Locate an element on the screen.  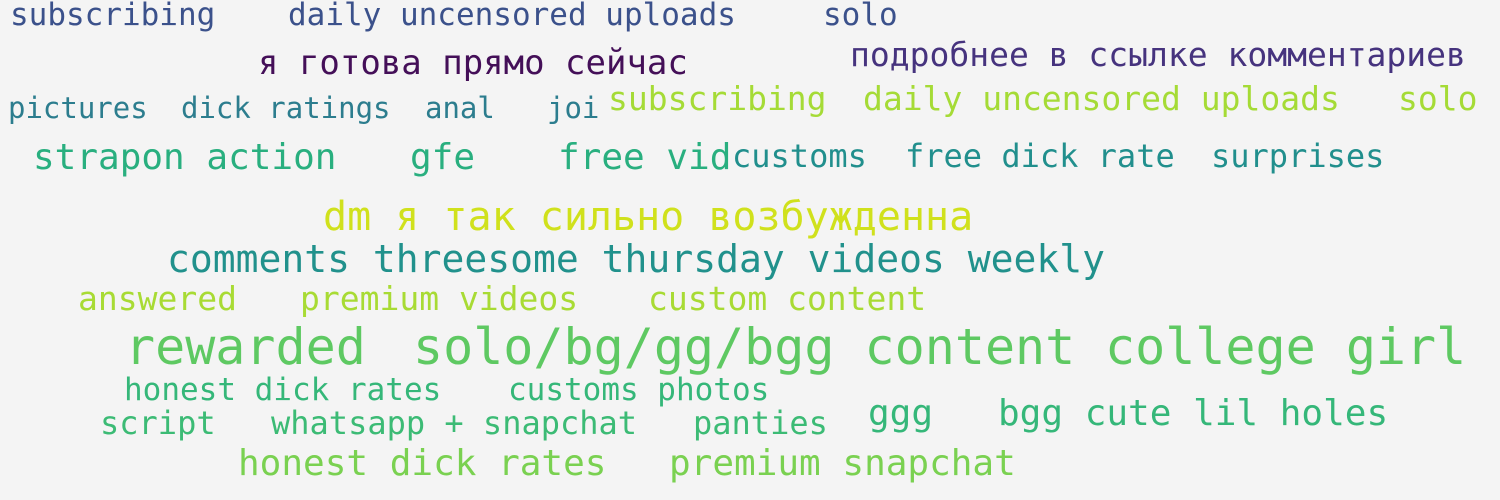
word-pictures: pictures is located at coordinates (78, 108).